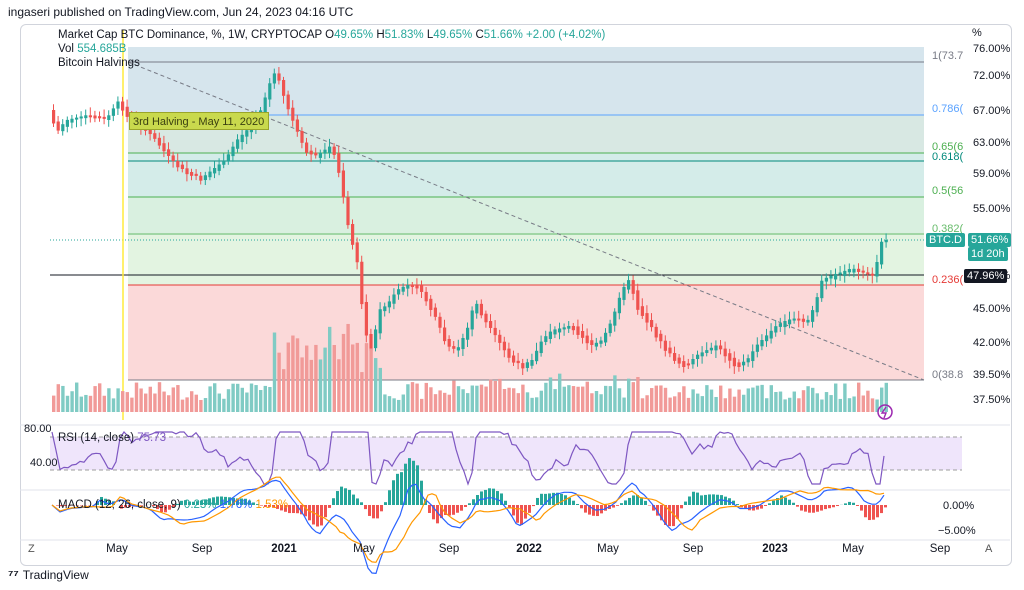  I want to click on fib-label: 0.382(, so click(948, 229).